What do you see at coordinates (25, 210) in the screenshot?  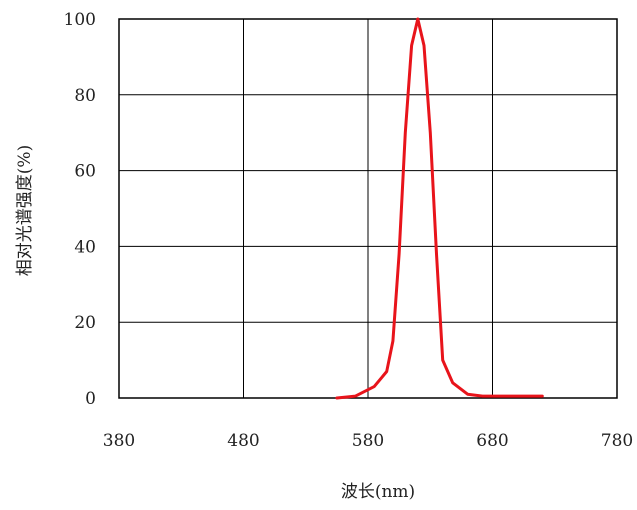 I see `y-axis-title: 相对光谱强度(%)` at bounding box center [25, 210].